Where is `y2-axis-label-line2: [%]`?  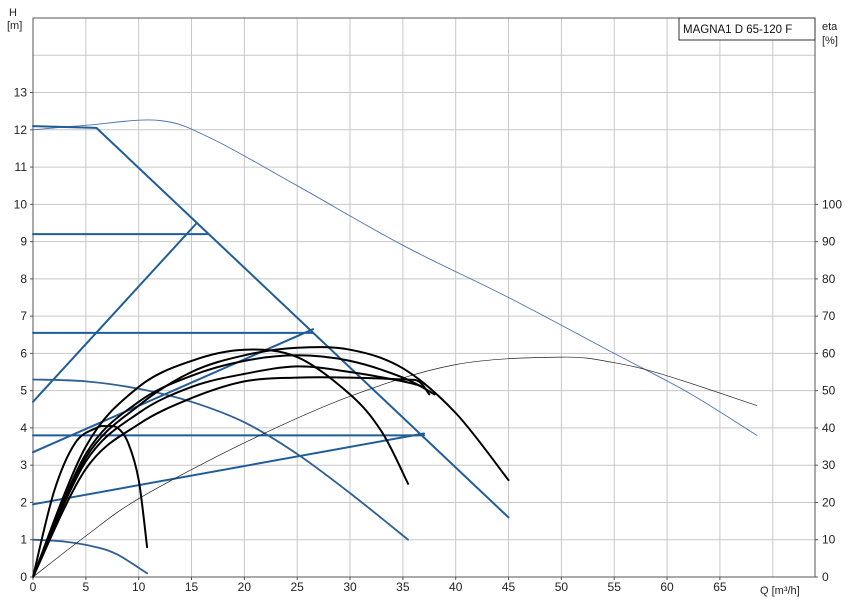 y2-axis-label-line2: [%] is located at coordinates (830, 41).